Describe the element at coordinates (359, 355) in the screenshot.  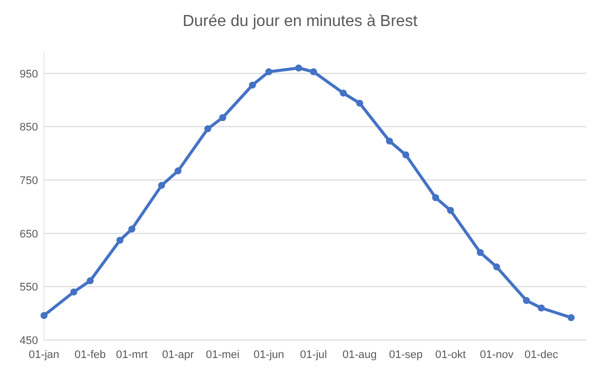
I see `x-tick-label: 01-aug` at that location.